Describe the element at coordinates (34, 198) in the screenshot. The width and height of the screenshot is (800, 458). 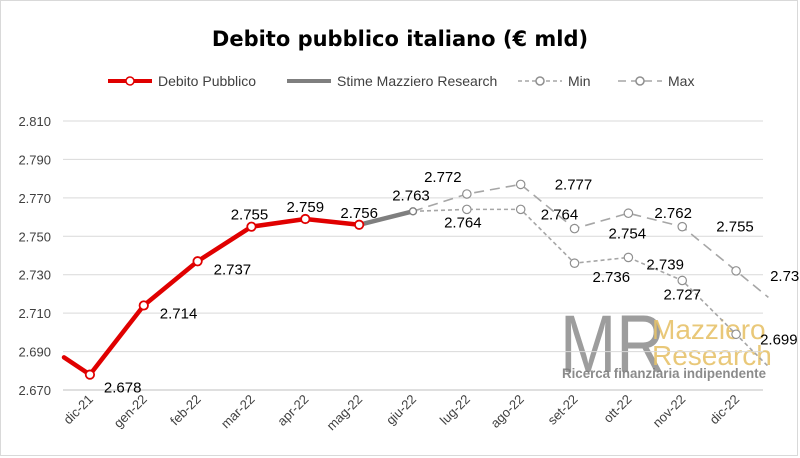
I see `y-tick-label: 2.770` at that location.